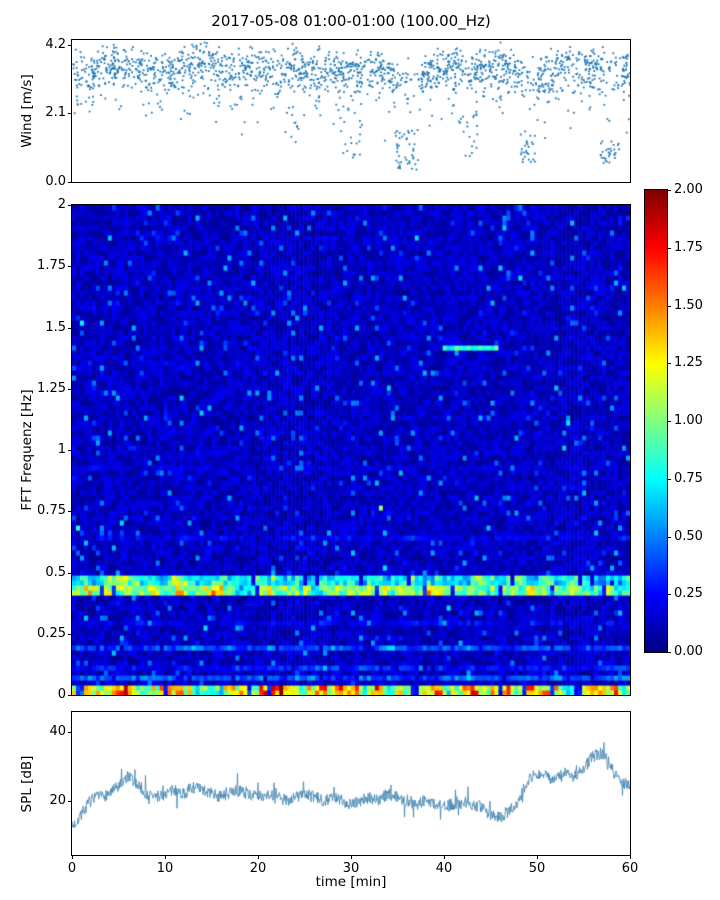 This screenshot has width=720, height=900. I want to click on spl-axes, so click(351, 783).